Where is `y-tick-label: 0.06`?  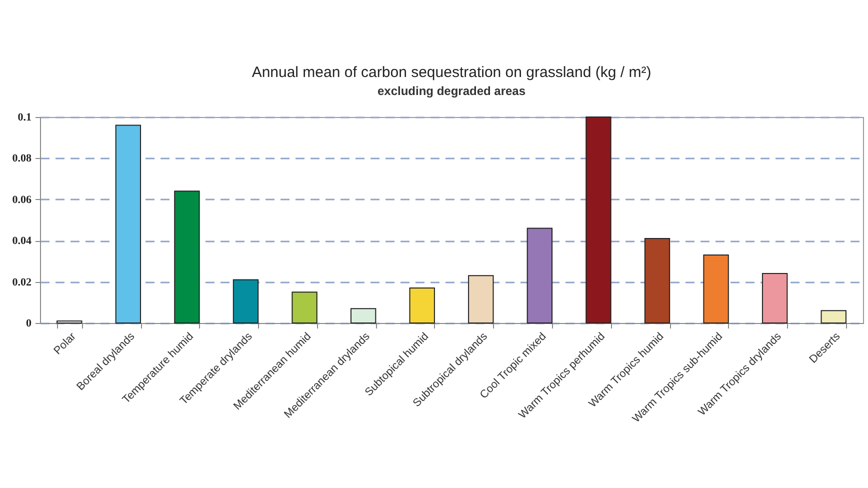 y-tick-label: 0.06 is located at coordinates (22, 200).